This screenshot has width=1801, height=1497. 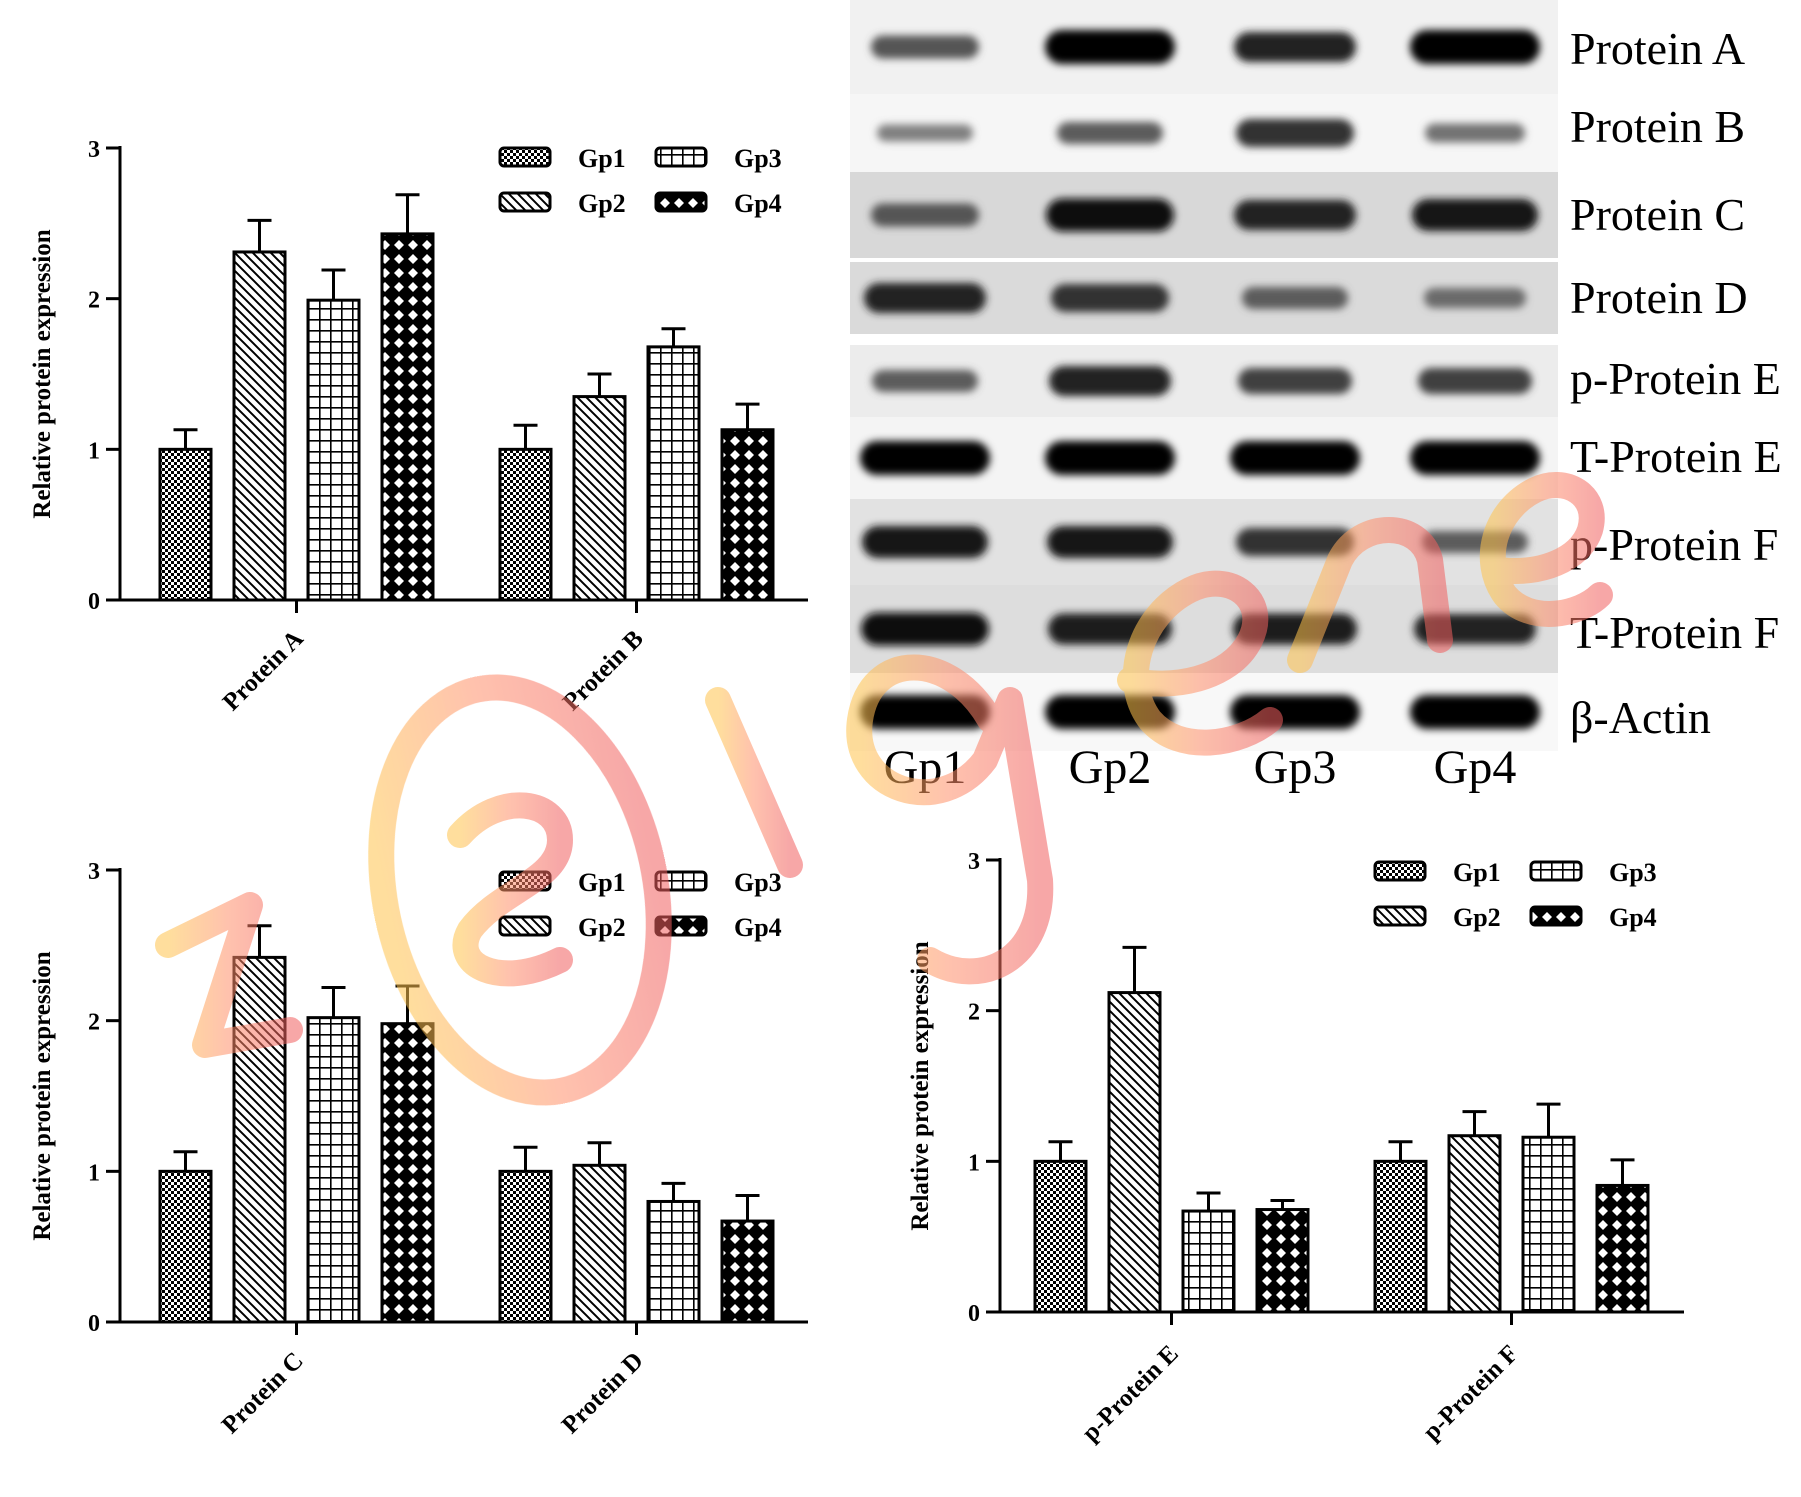 What do you see at coordinates (1675, 378) in the screenshot?
I see `blot-row-label: p-Protein E` at bounding box center [1675, 378].